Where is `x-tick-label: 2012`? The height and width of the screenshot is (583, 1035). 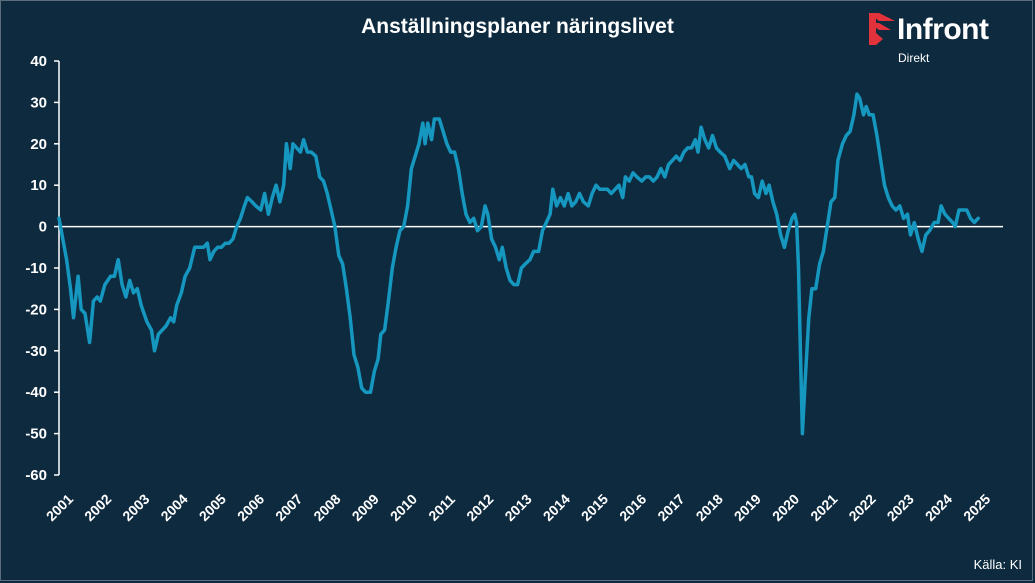
x-tick-label: 2012 is located at coordinates (479, 507).